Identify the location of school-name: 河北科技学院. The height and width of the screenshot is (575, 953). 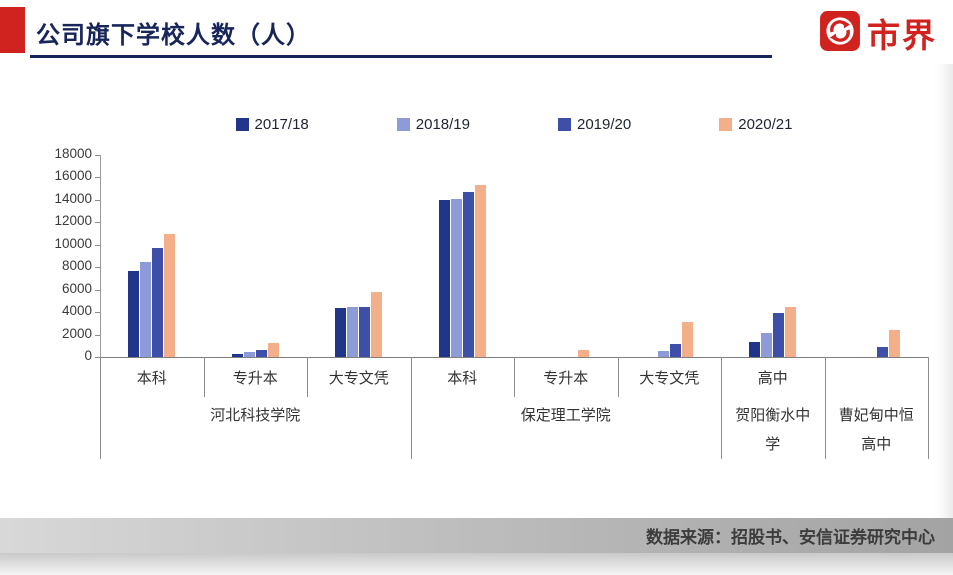
(255, 415).